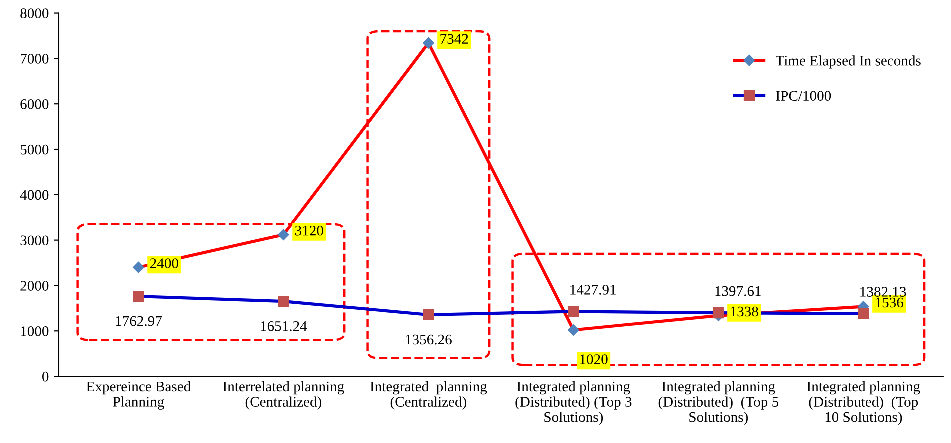  Describe the element at coordinates (848, 62) in the screenshot. I see `legend-label: Time Elapsed In seconds` at that location.